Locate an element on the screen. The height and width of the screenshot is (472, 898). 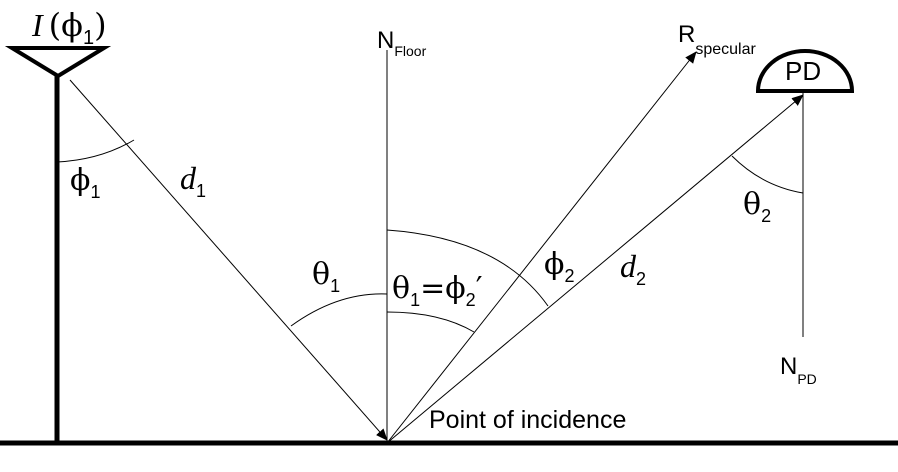
theta1-eq-phi2-arc is located at coordinates (430, 322).